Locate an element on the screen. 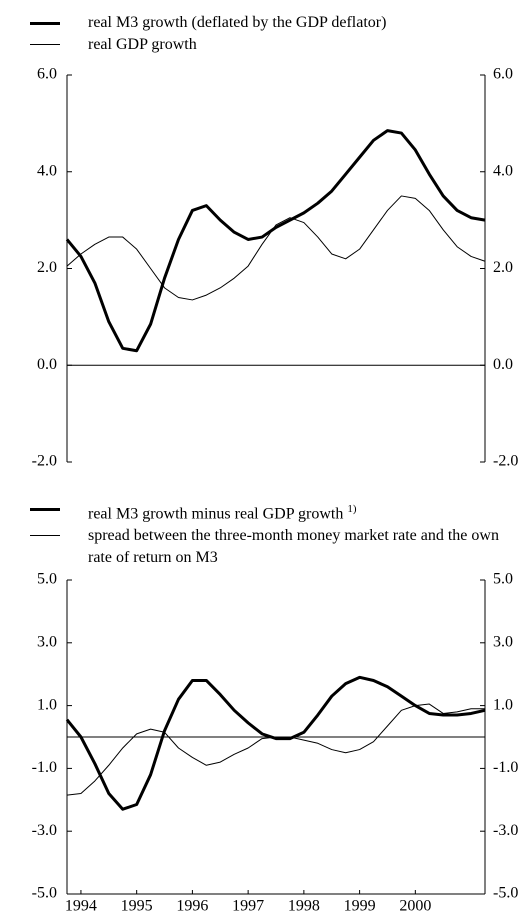 This screenshot has height=915, width=531. y-tick-label: 5.0 is located at coordinates (47, 579).